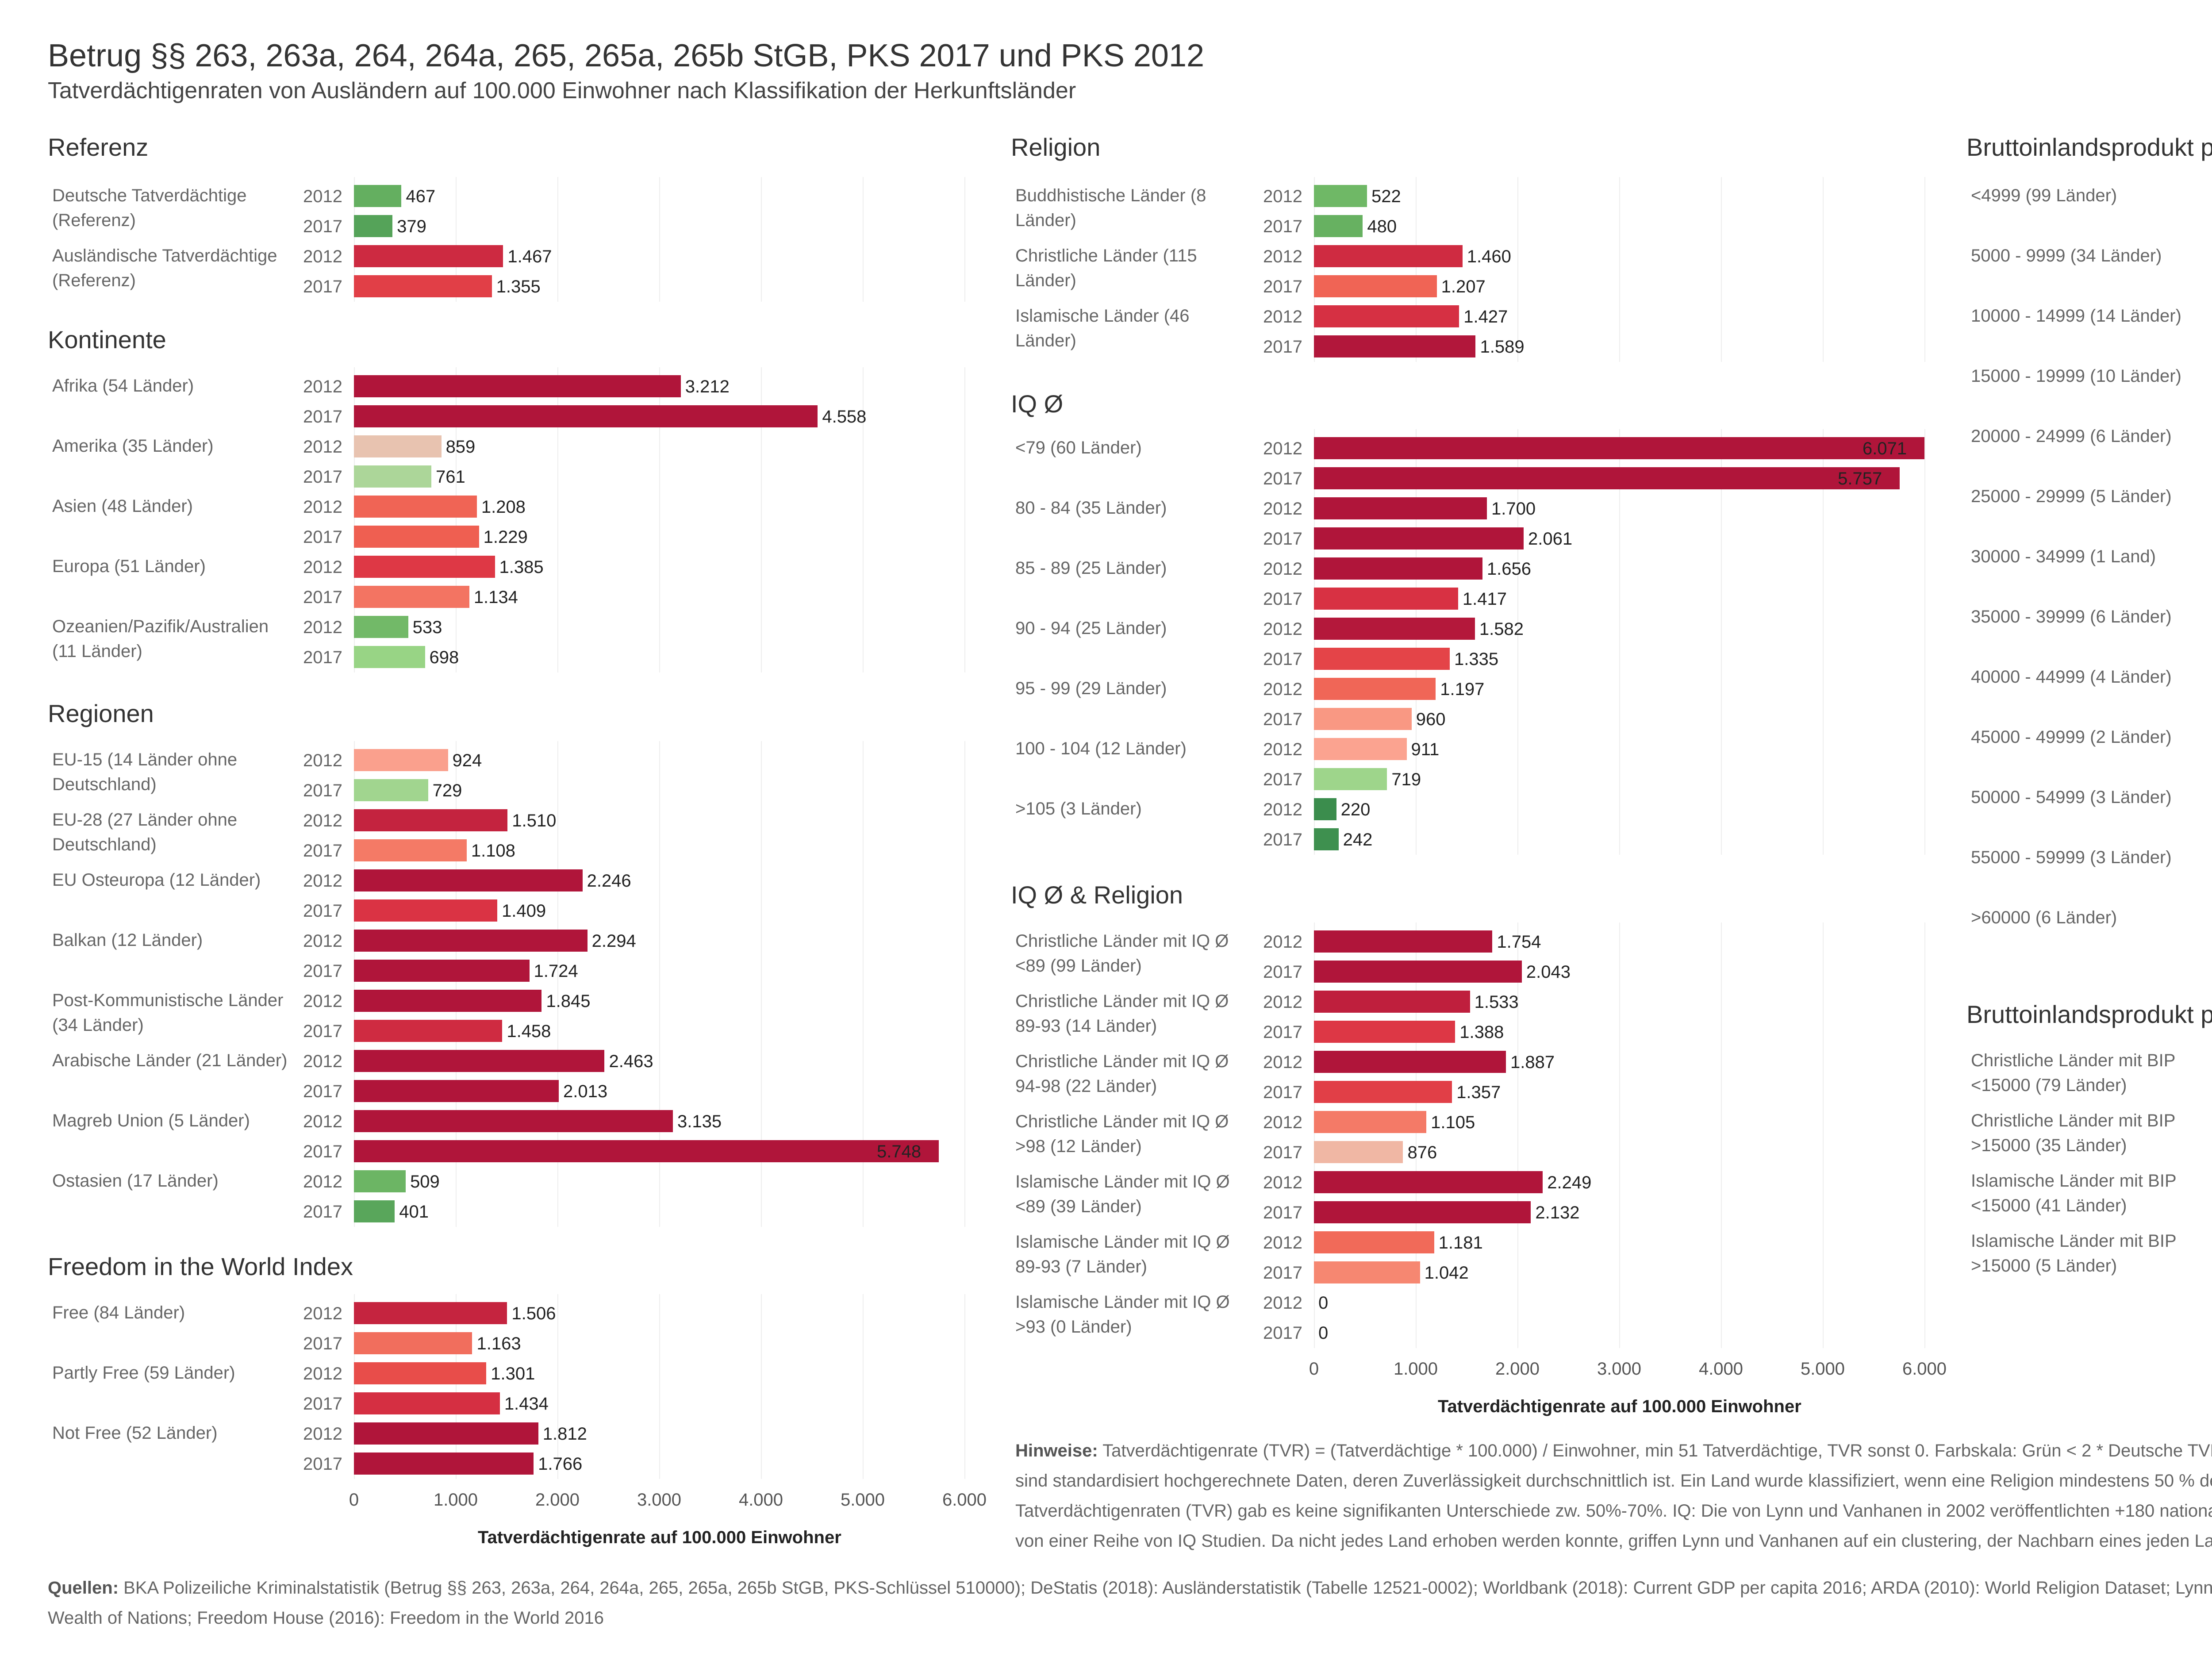  I want to click on value-label: 1.427, so click(1486, 317).